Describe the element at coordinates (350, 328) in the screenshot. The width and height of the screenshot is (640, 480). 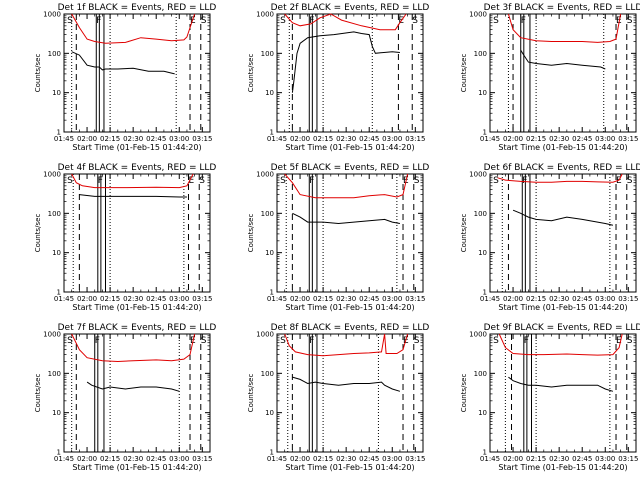
I see `panel-title: Det 8f BLACK = Events, RED = LLD` at that location.